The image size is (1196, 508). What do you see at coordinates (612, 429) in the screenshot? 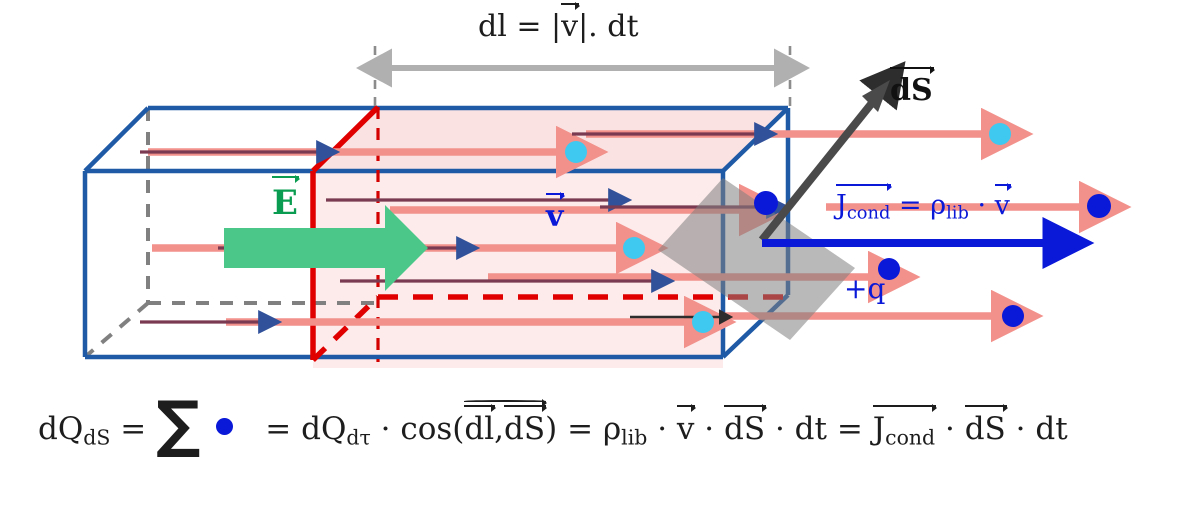
I see `eq-rho: ρ` at bounding box center [612, 429].